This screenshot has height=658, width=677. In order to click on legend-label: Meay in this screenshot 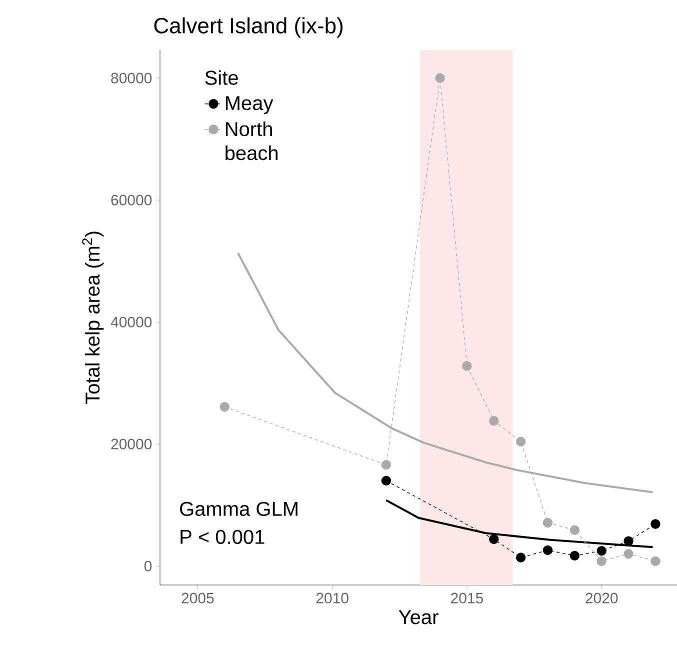, I will do `click(250, 105)`.